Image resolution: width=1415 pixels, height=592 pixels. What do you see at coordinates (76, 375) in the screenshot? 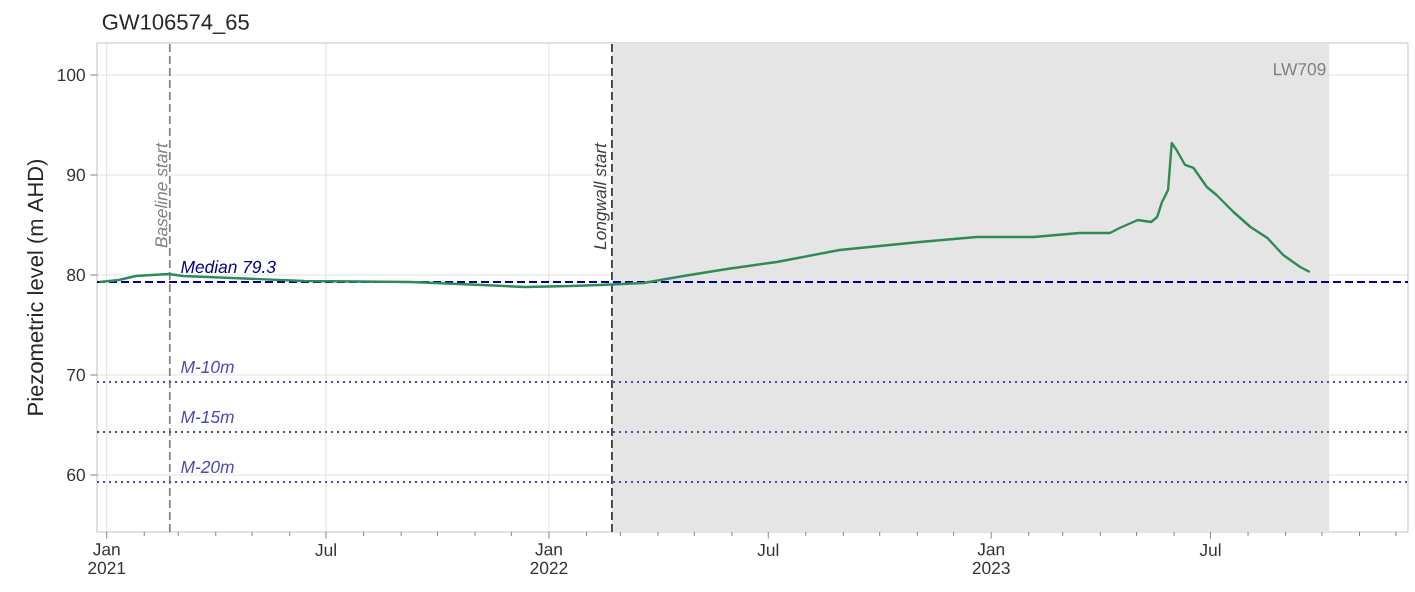
I see `y-tick-label: 70` at bounding box center [76, 375].